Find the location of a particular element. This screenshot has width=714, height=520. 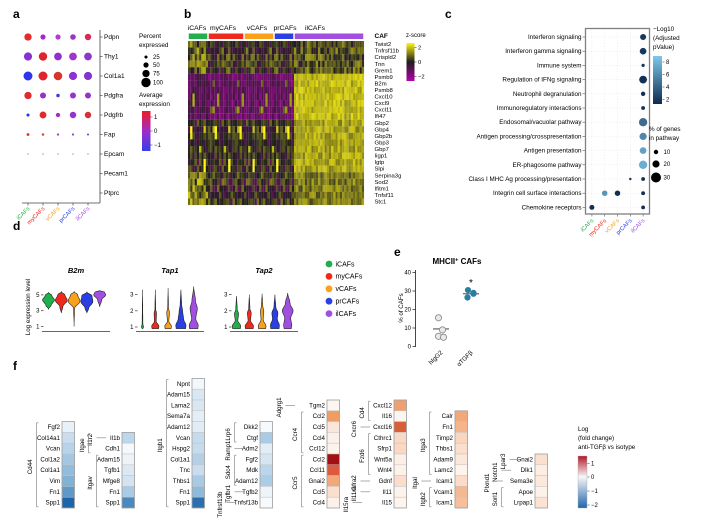

ligand-label: Sema7a is located at coordinates (179, 416).